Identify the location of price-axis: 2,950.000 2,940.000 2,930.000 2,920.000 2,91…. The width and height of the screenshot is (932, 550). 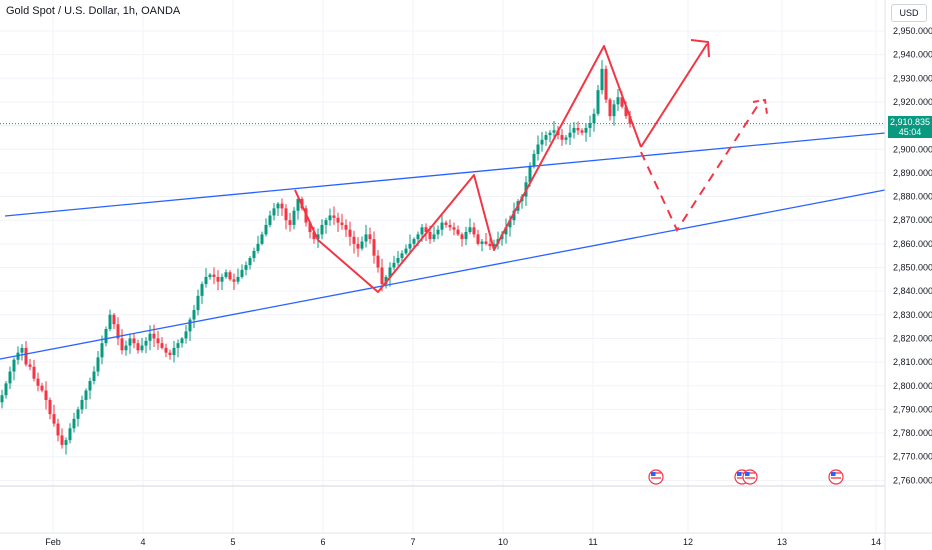
(908, 275).